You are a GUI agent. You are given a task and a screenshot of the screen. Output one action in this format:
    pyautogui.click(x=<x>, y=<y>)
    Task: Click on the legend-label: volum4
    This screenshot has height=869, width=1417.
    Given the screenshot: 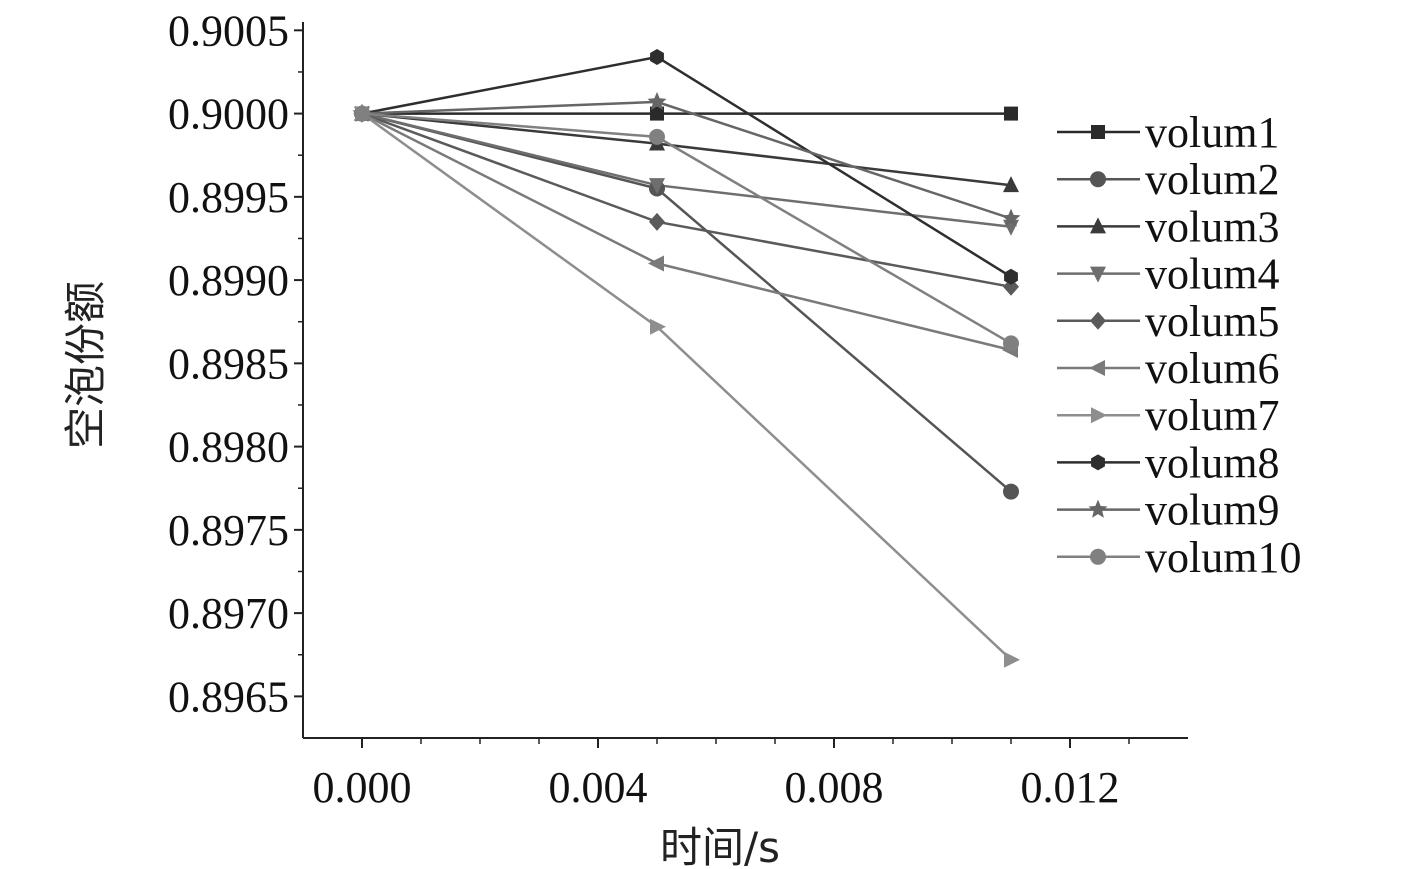 What is the action you would take?
    pyautogui.click(x=1212, y=274)
    